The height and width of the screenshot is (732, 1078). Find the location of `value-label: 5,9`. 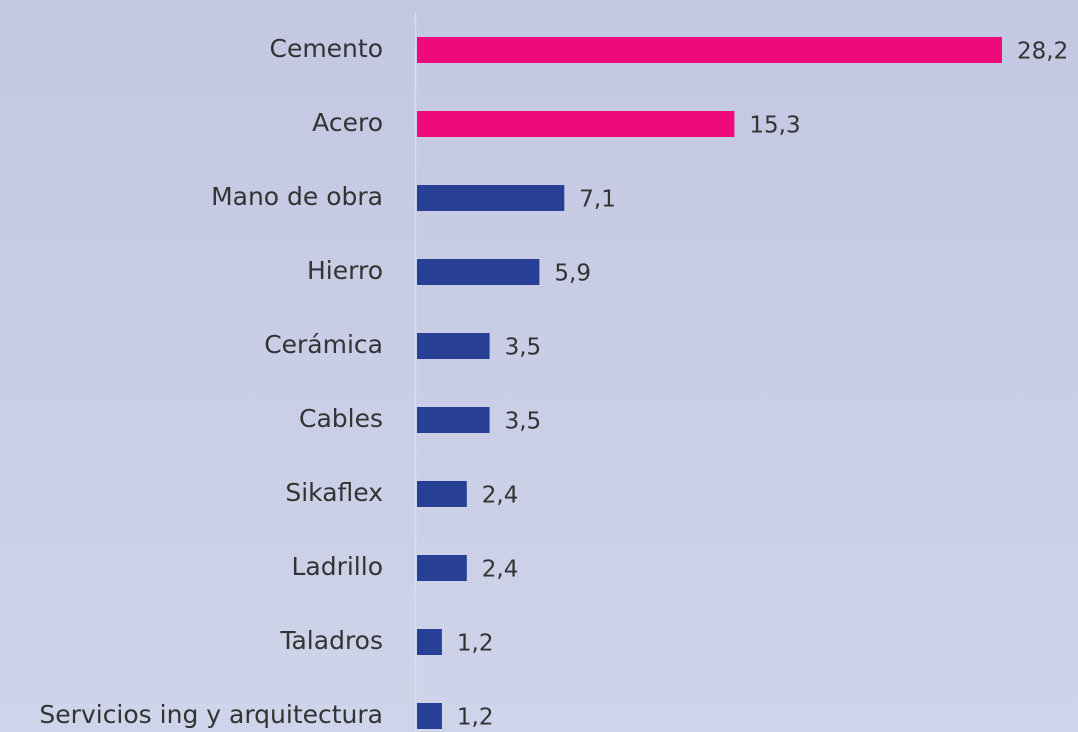

value-label: 5,9 is located at coordinates (572, 274).